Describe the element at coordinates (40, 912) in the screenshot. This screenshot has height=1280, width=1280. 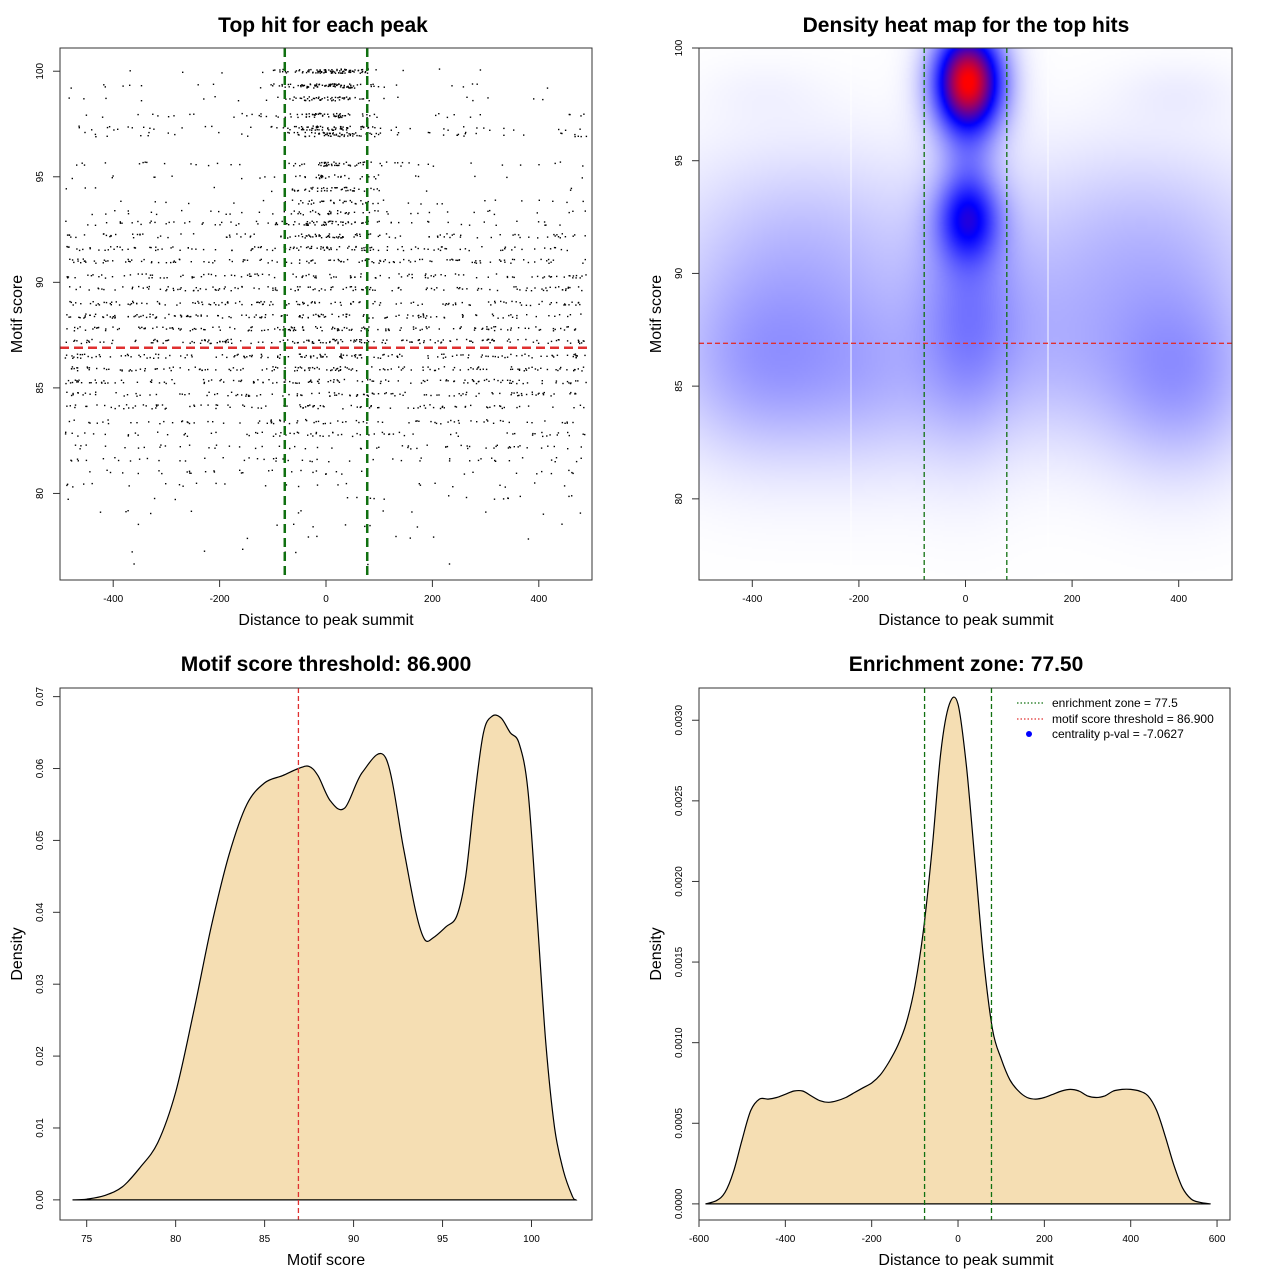
I see `y-tick-label: 0.04` at that location.